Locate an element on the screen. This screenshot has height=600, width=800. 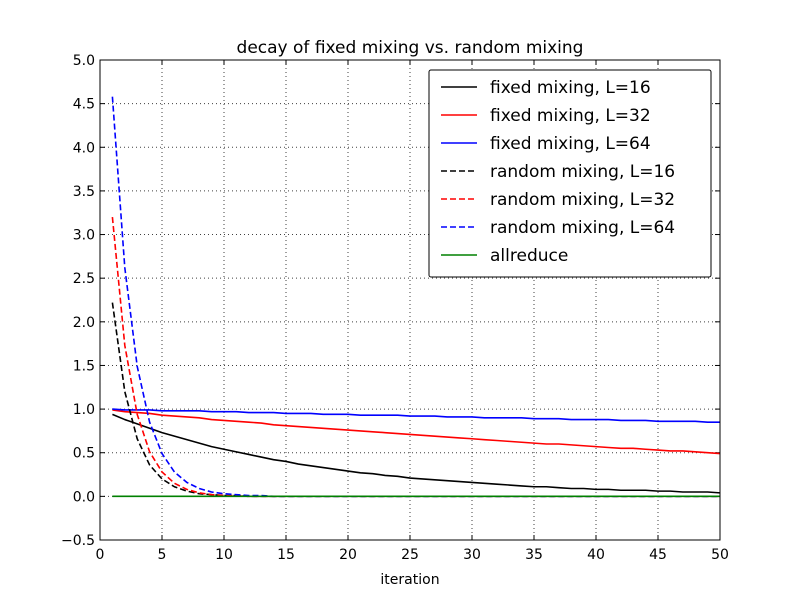
y-tick-label: −0.5 is located at coordinates (78, 541).